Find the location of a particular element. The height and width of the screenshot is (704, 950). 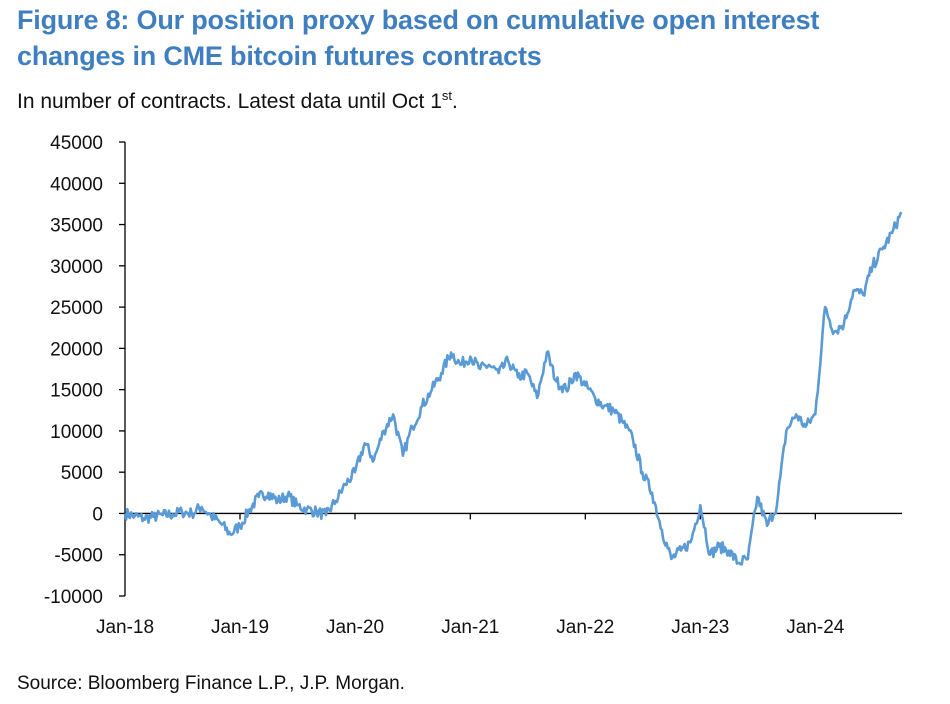

subtitle-end: . is located at coordinates (455, 101).